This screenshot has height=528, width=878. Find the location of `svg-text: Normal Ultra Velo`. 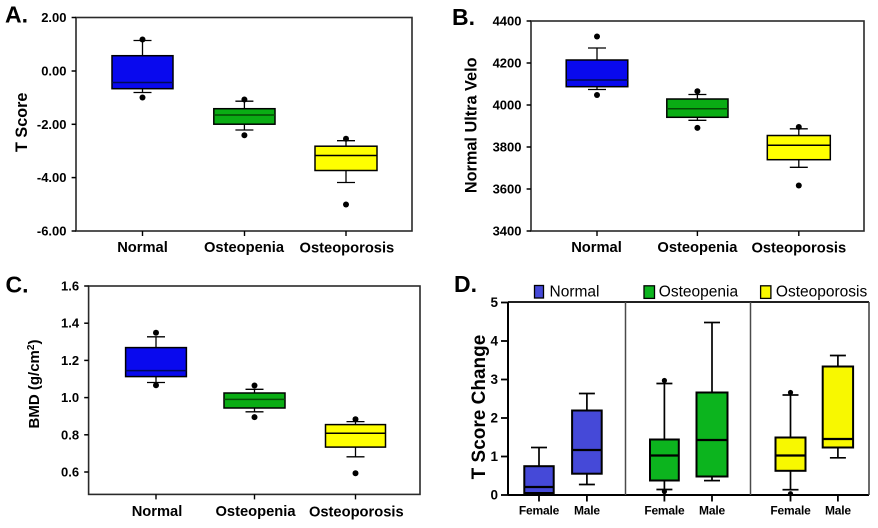

svg-text: Normal Ultra Velo is located at coordinates (472, 125).